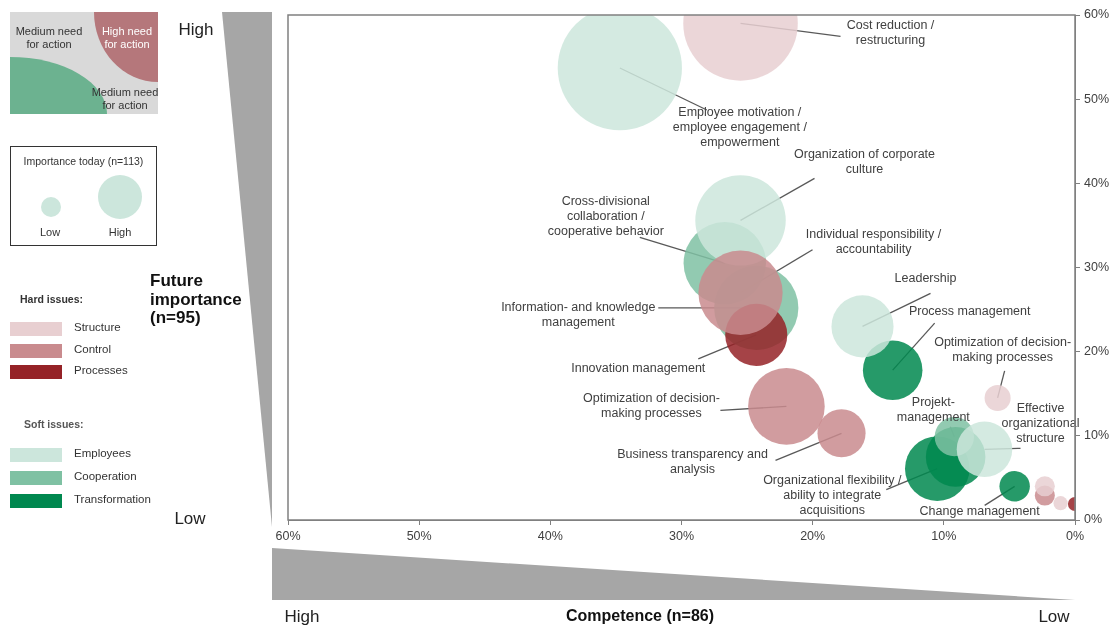 The height and width of the screenshot is (627, 1118). I want to click on x-tick-label: 10%, so click(944, 535).